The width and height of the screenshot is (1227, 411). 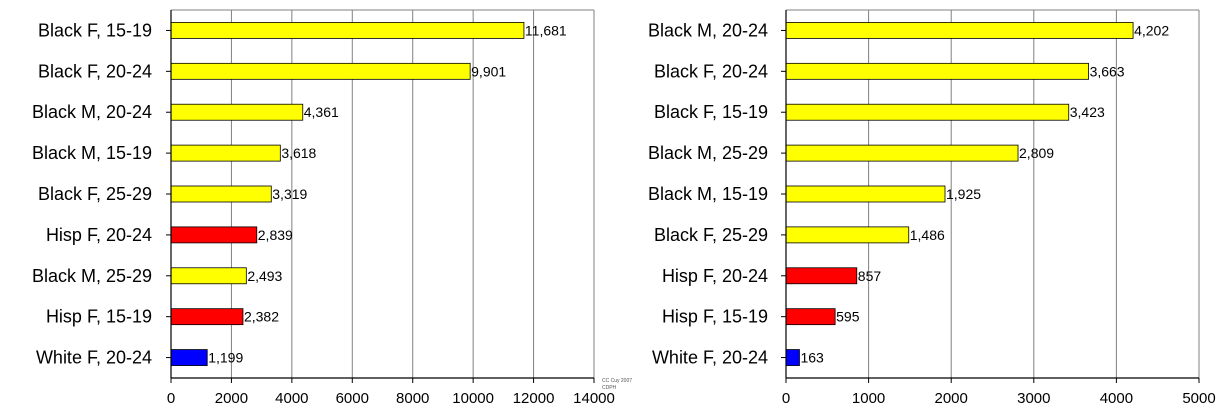 I want to click on data-label: 1,925, so click(x=963, y=194).